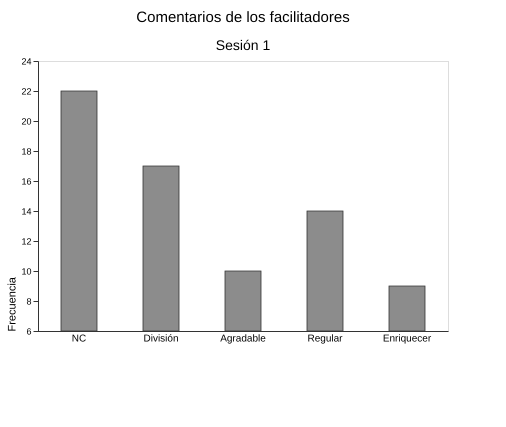 This screenshot has height=427, width=506. I want to click on x-tick-label: Regular, so click(325, 339).